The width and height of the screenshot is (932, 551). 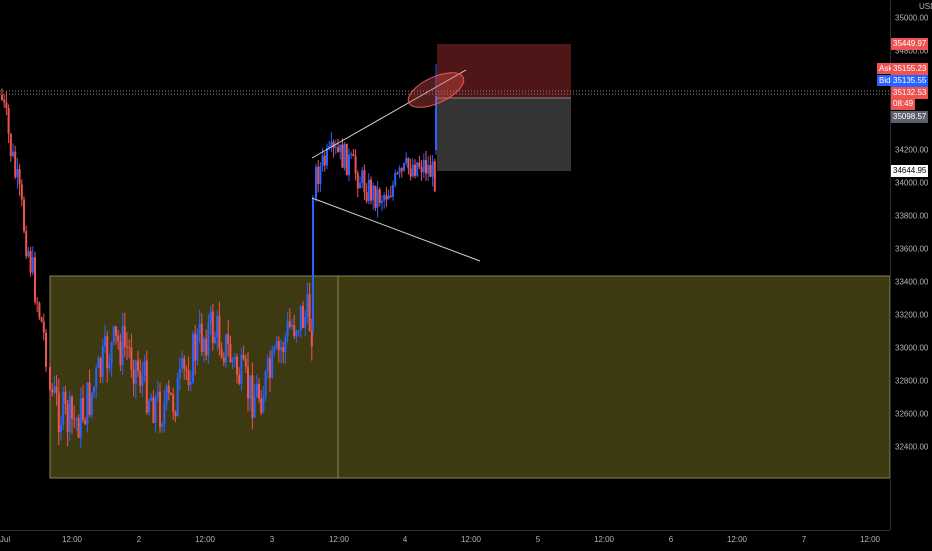 I want to click on price-tick-label: 33200.00, so click(x=912, y=315).